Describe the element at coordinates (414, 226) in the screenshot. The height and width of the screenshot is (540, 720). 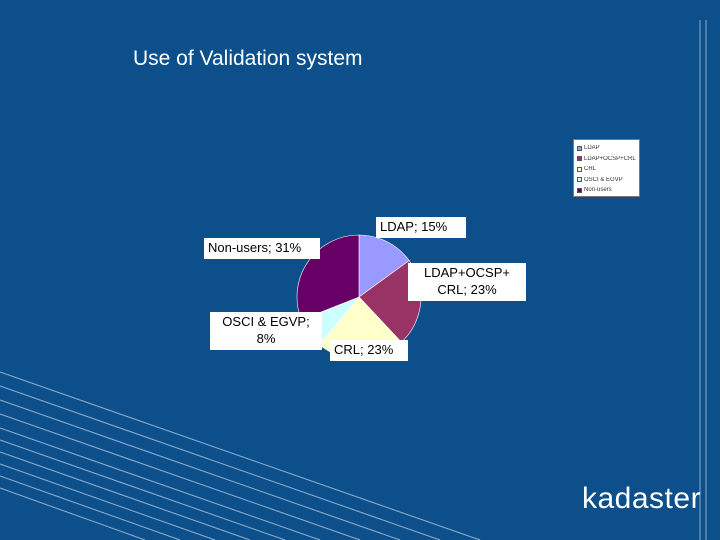
I see `data-label-0-line-0: LDAP; 15%` at that location.